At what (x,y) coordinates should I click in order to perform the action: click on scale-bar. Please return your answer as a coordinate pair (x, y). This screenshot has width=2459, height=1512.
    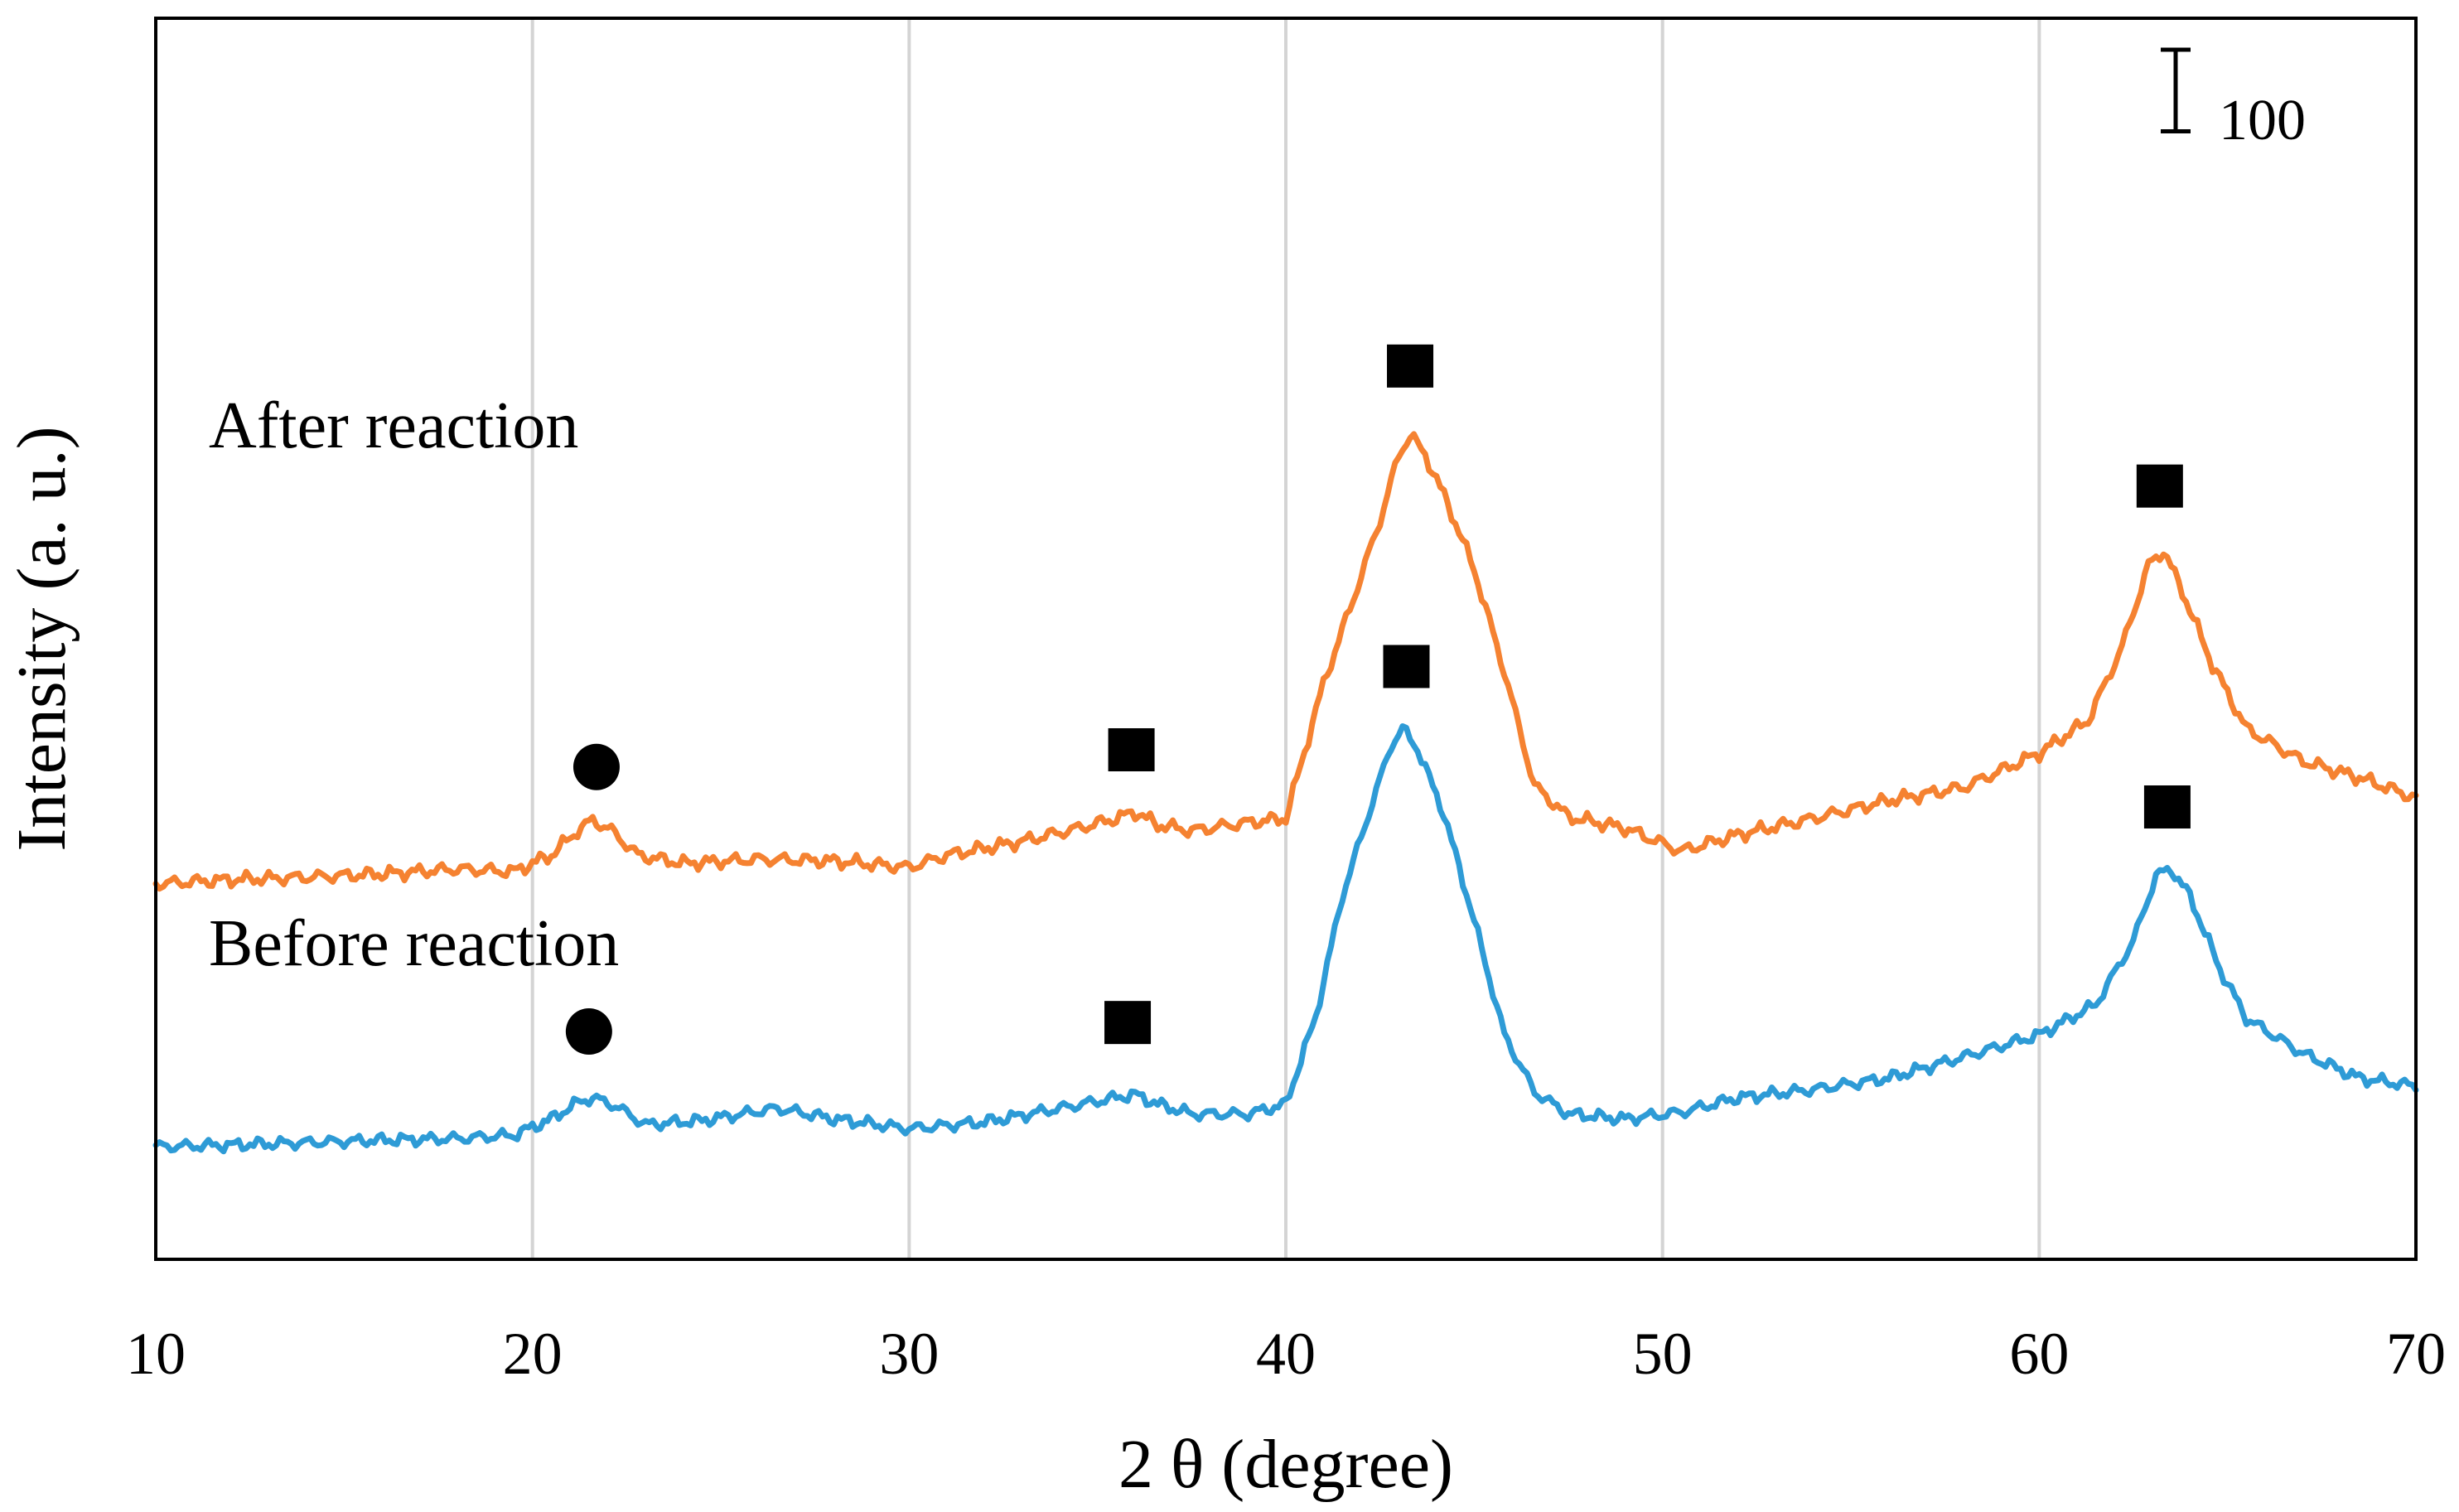
    Looking at the image, I should click on (2176, 90).